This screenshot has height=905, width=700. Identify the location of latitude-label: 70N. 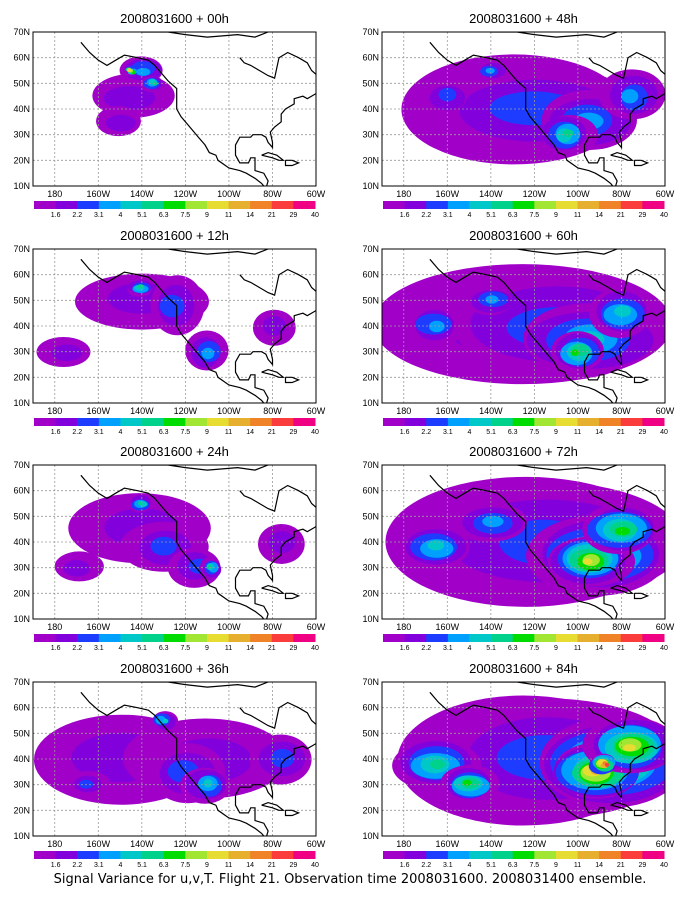
(370, 32).